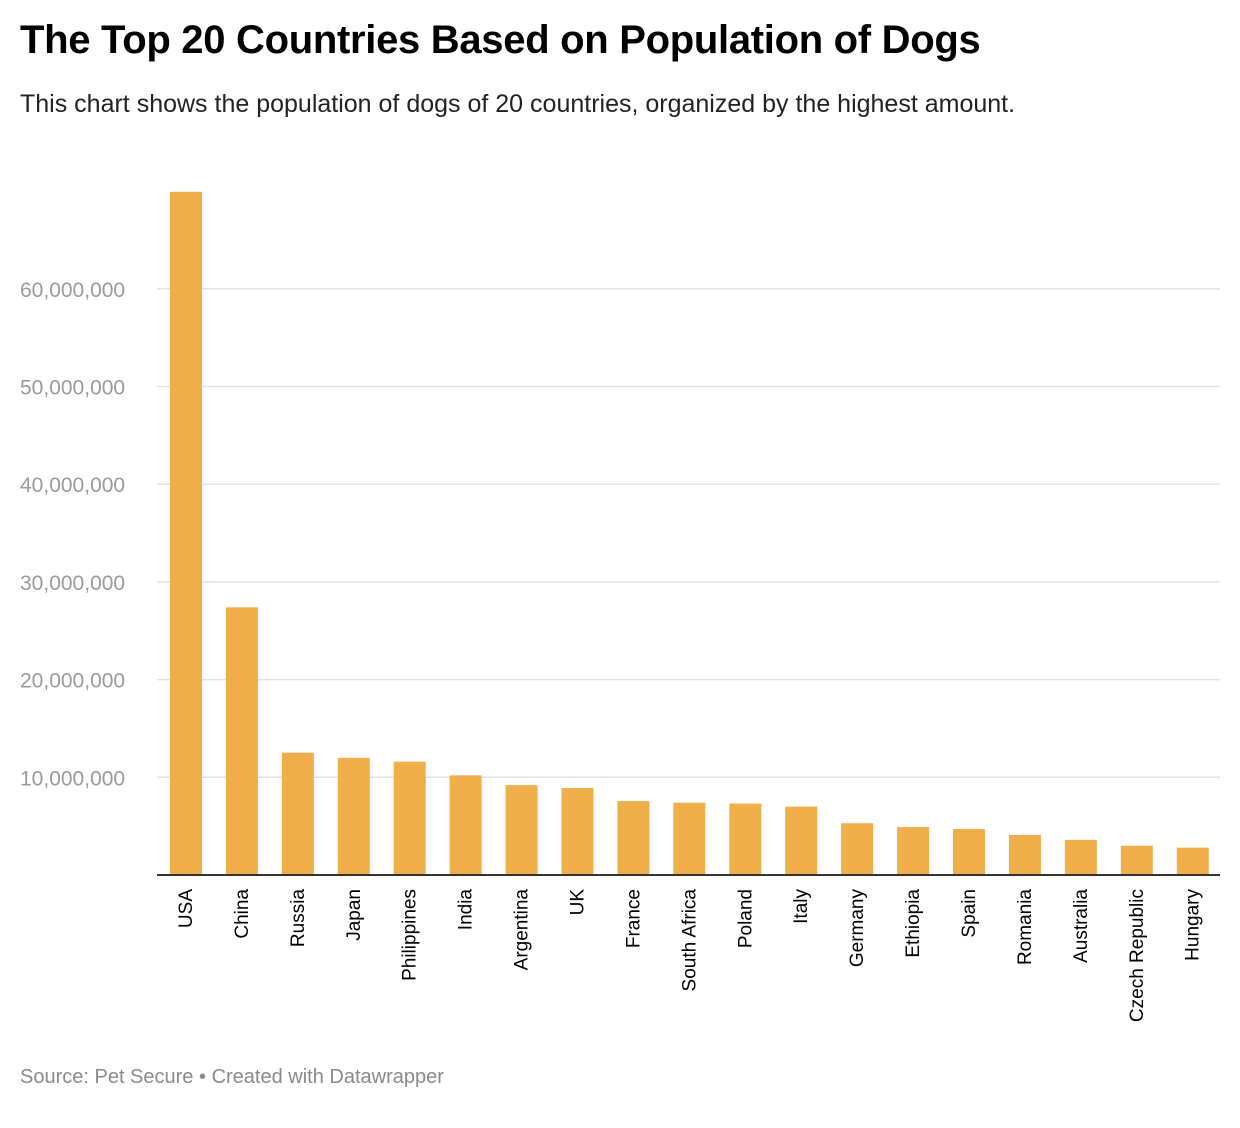 The image size is (1240, 1128). I want to click on bar-poland, so click(745, 839).